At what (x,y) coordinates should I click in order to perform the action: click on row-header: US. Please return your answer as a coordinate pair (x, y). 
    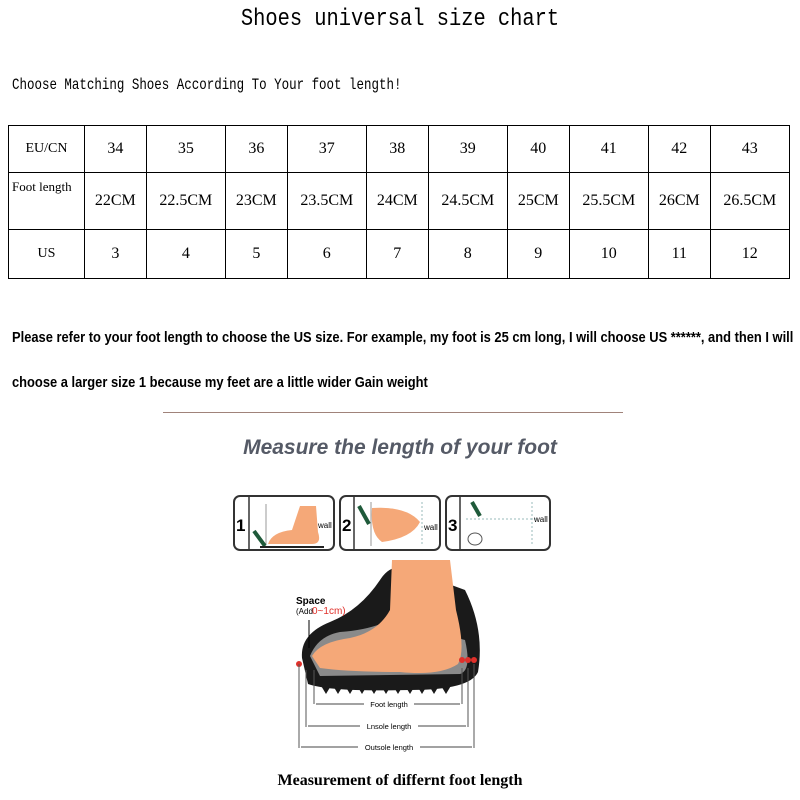
    Looking at the image, I should click on (46, 254).